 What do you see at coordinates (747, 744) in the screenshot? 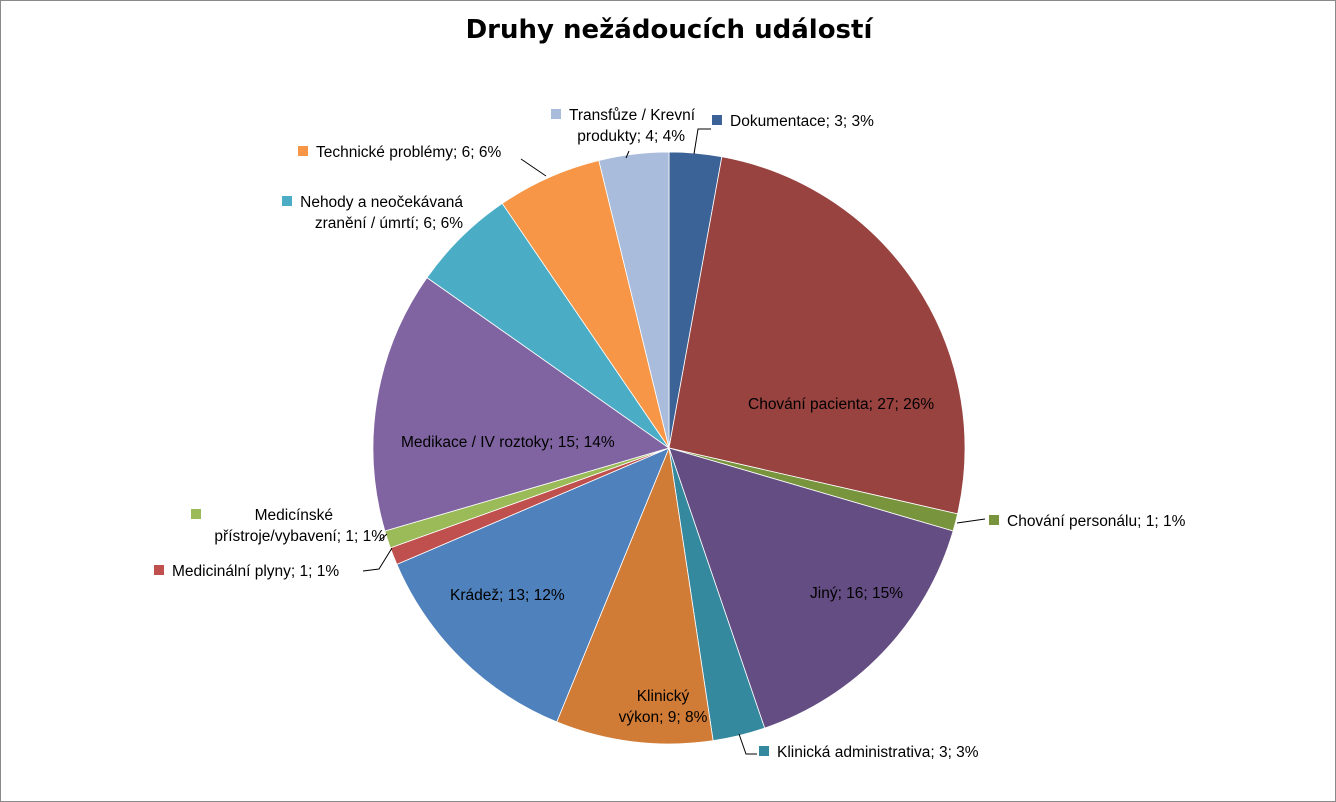
I see `leader-line-klinicka-administrativa` at bounding box center [747, 744].